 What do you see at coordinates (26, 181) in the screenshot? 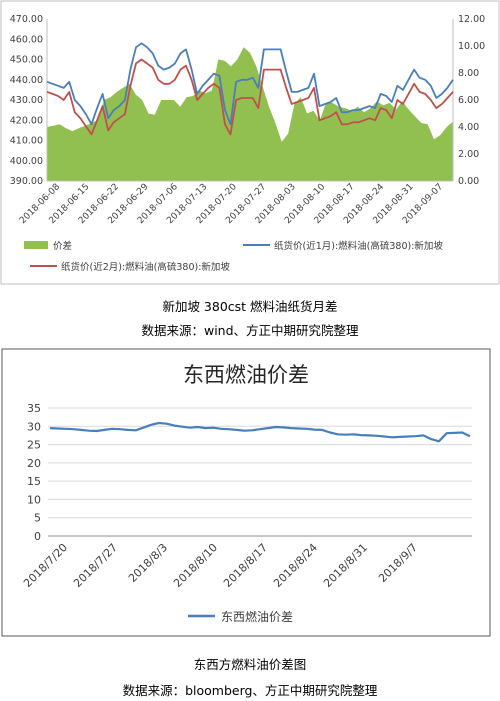
I see `y-left-tick-label: 390.00` at bounding box center [26, 181].